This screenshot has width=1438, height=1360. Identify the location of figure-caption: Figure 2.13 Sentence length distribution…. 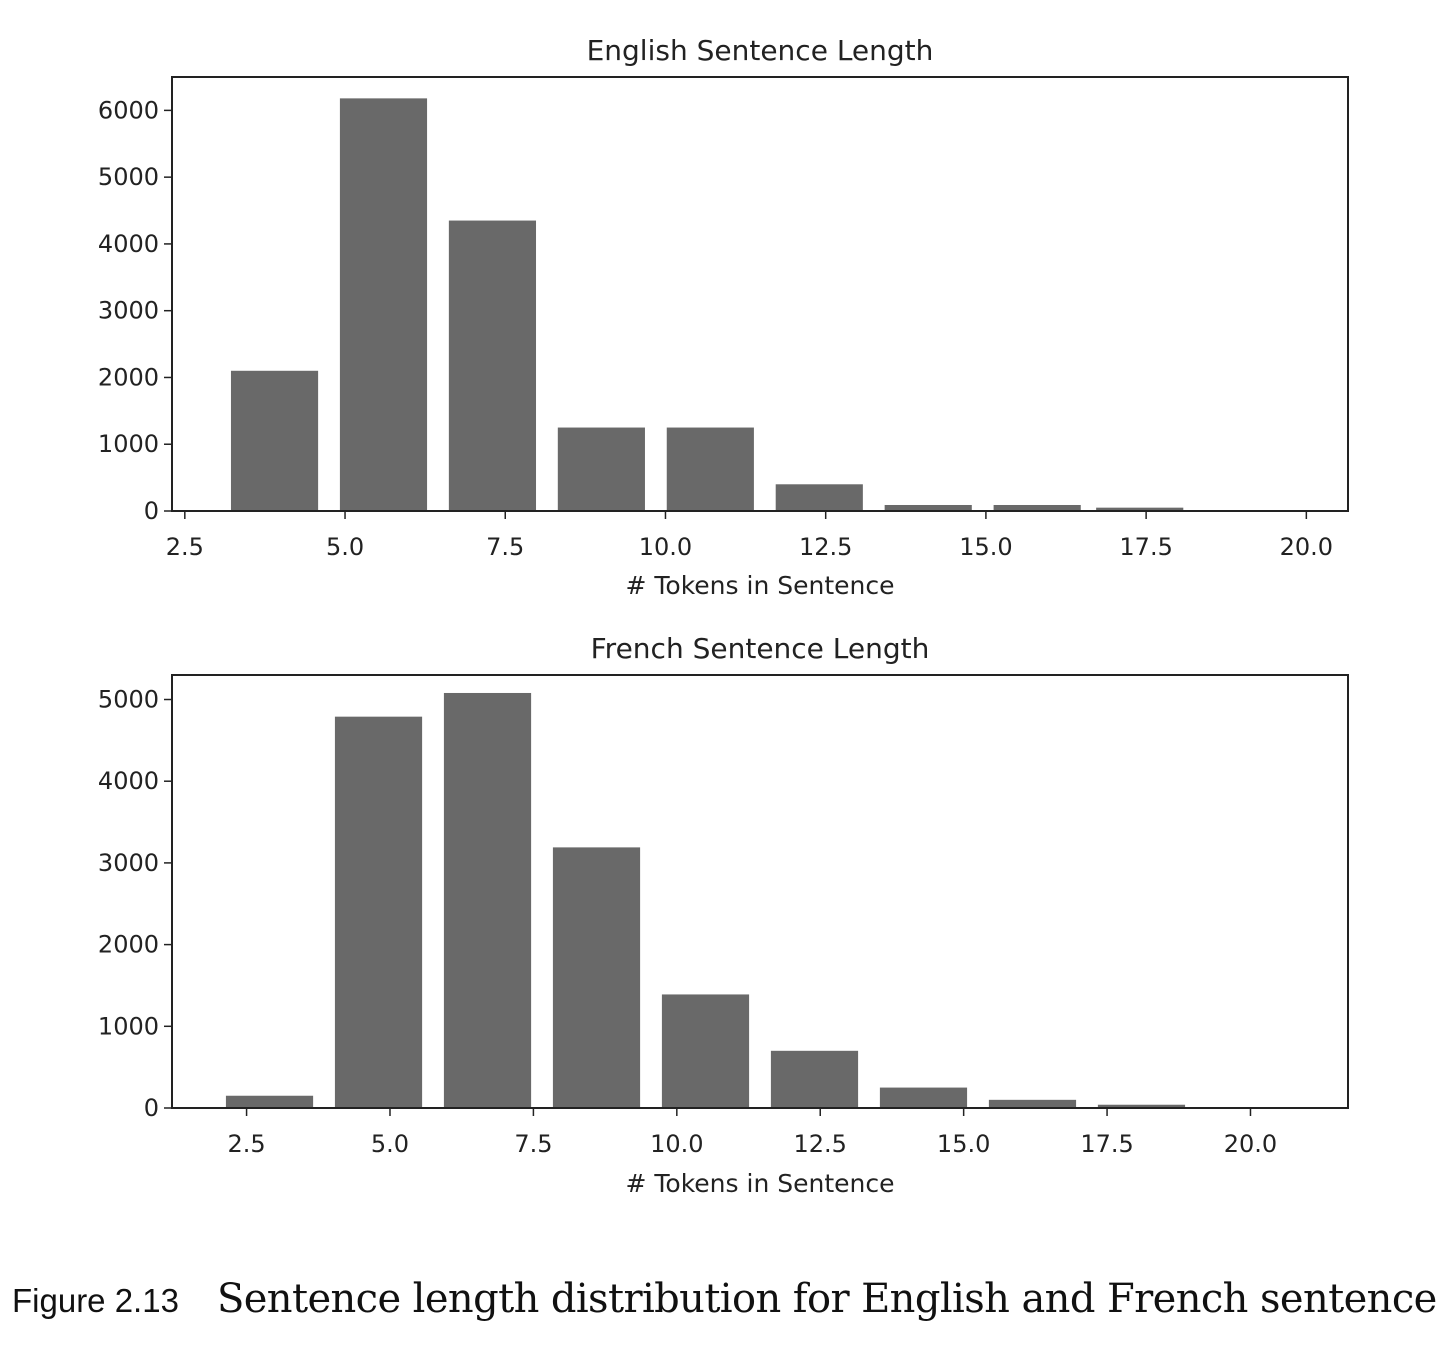
(725, 1299).